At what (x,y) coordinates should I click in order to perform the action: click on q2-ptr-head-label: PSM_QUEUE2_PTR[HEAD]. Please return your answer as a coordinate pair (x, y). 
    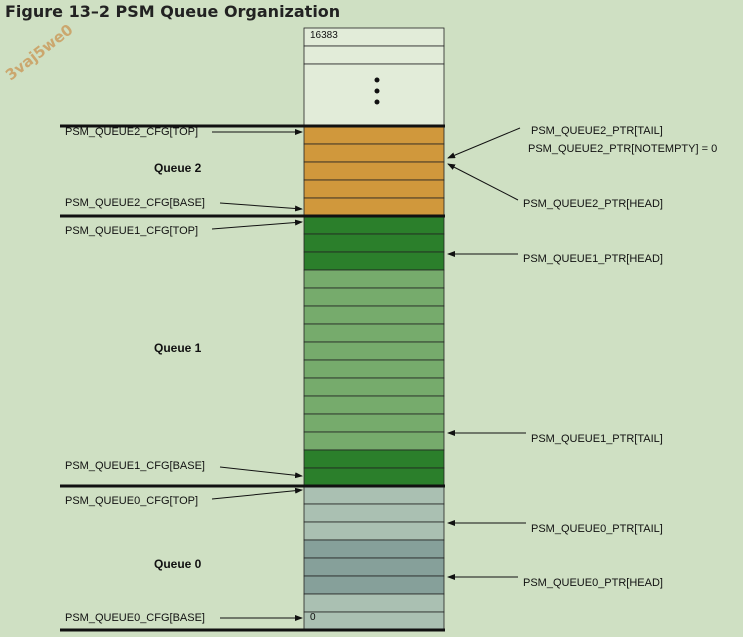
    Looking at the image, I should click on (593, 204).